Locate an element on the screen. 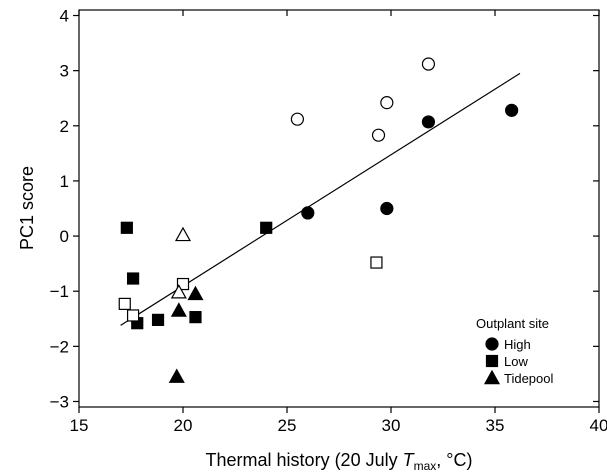 This screenshot has width=607, height=474. x-tick-label: 40 is located at coordinates (598, 425).